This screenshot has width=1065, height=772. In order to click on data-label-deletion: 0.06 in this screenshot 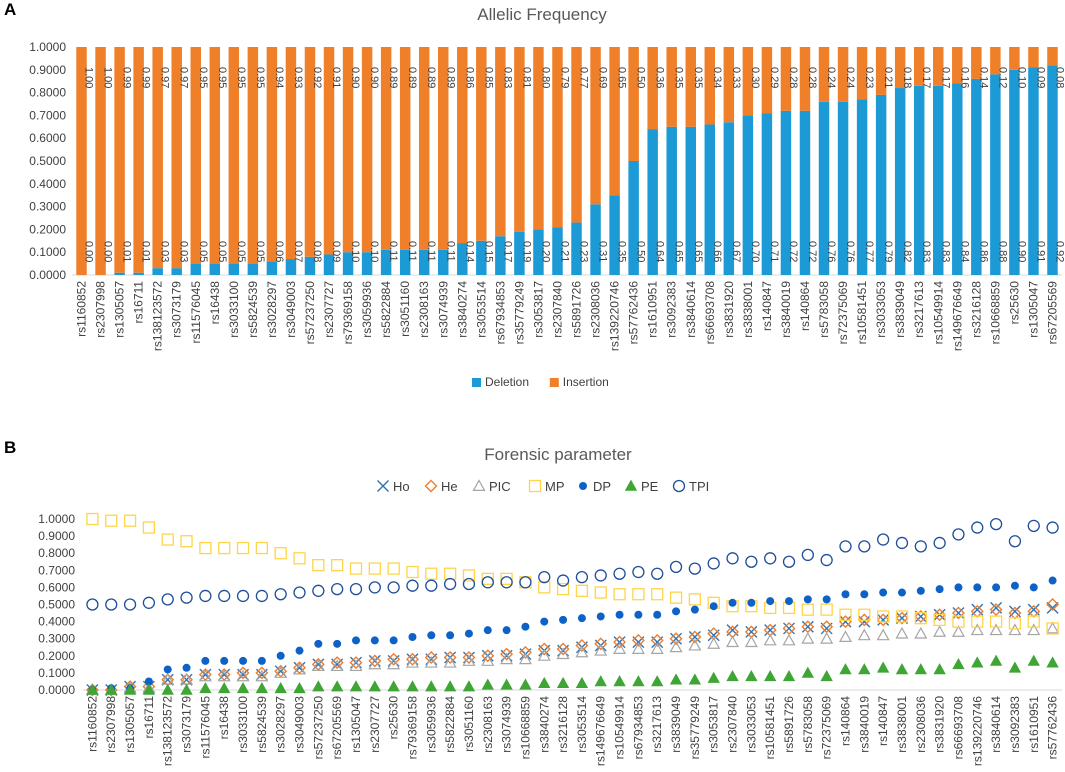, I will do `click(279, 251)`.